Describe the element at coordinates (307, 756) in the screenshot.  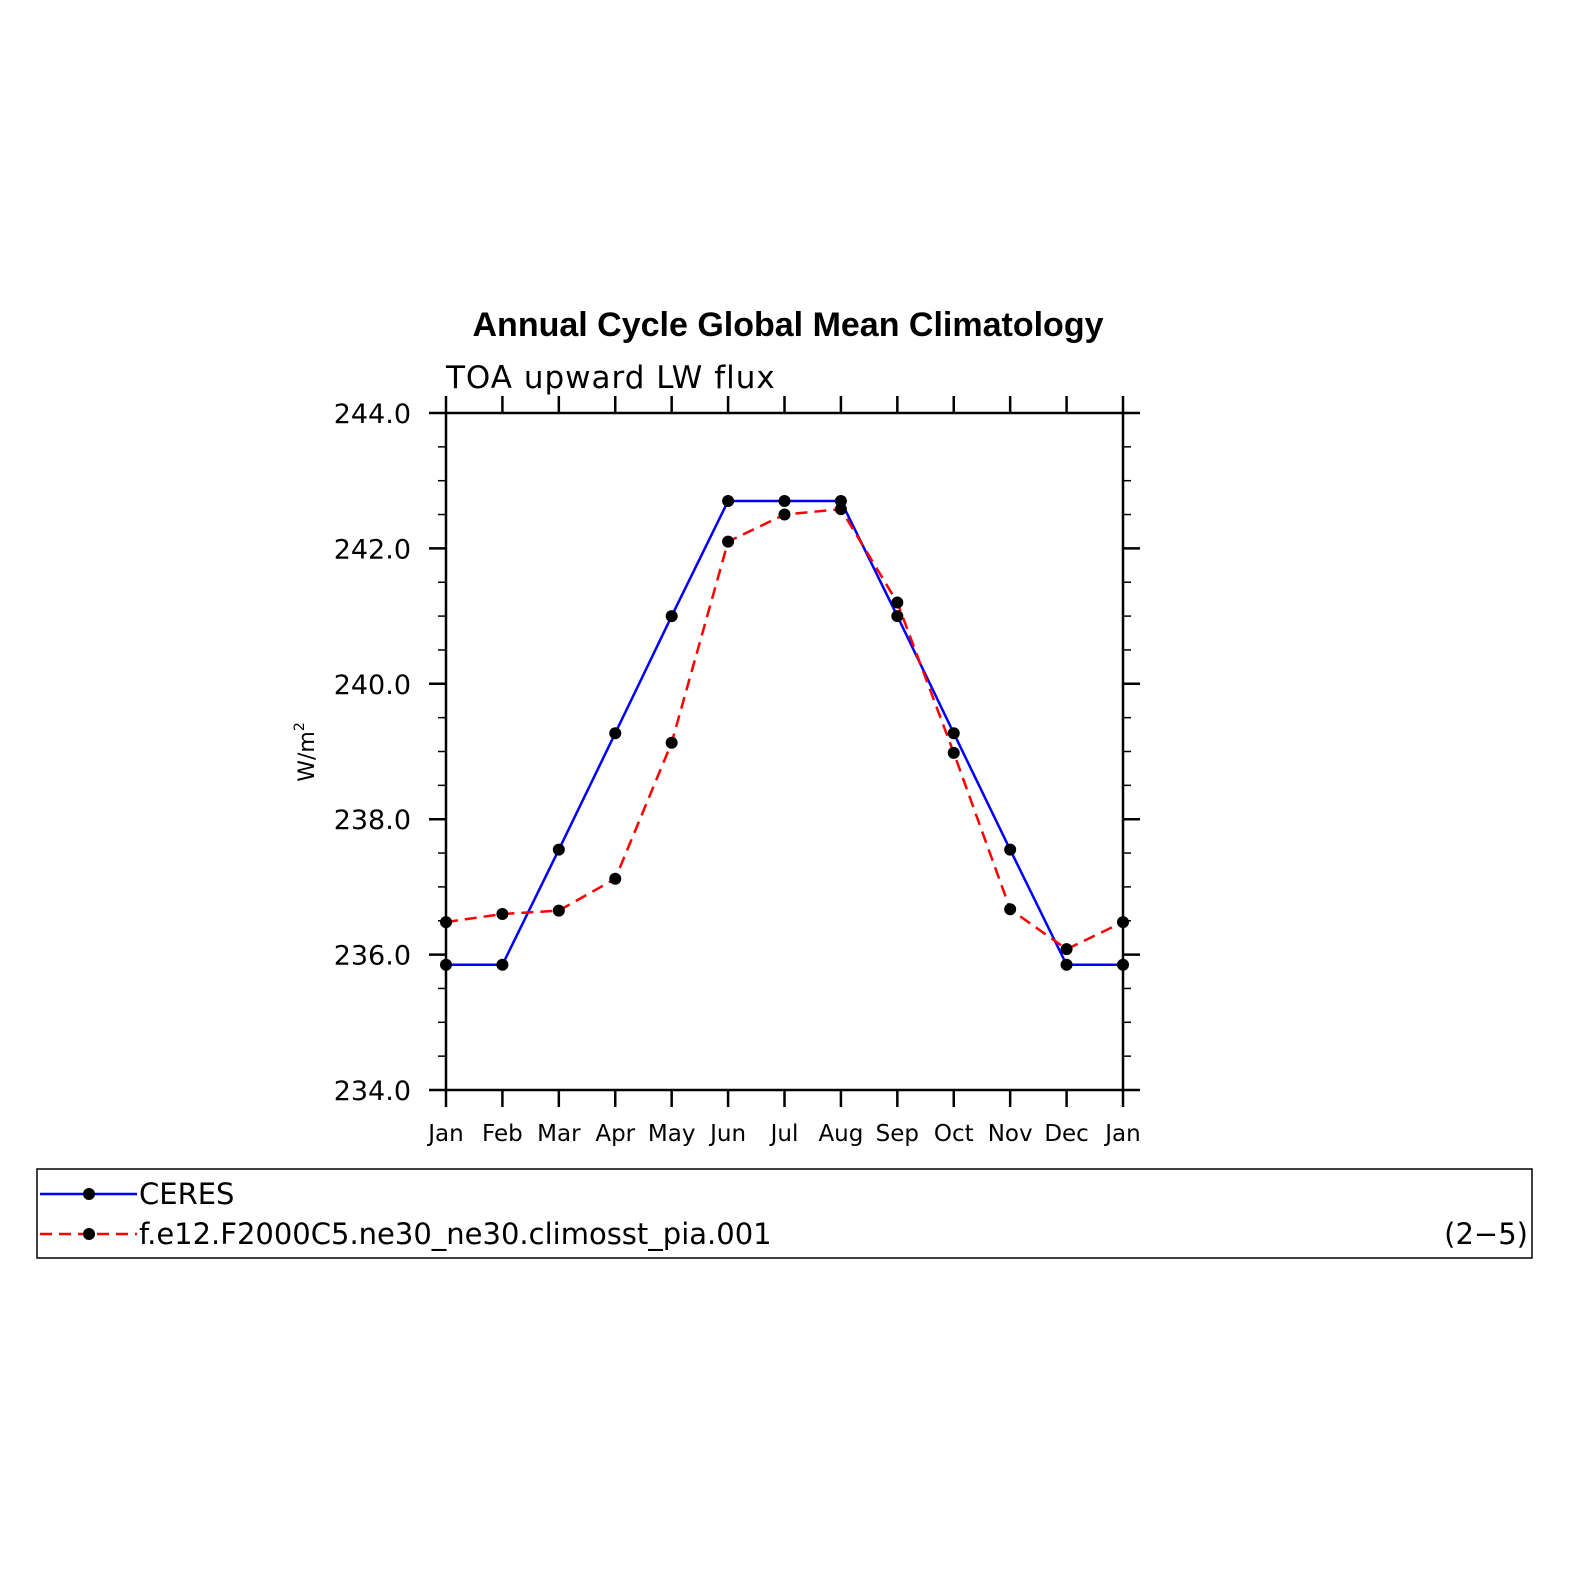
I see `y-axis-label-text: W/m` at that location.